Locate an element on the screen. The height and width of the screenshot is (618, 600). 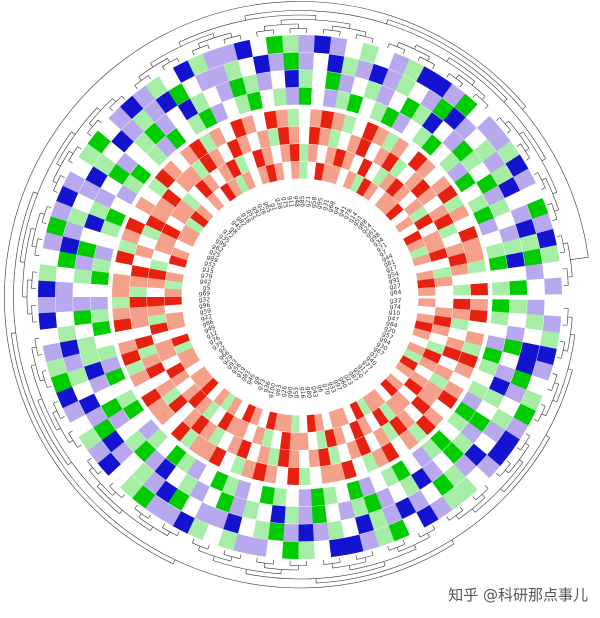
gene-label: g15 is located at coordinates (208, 270).